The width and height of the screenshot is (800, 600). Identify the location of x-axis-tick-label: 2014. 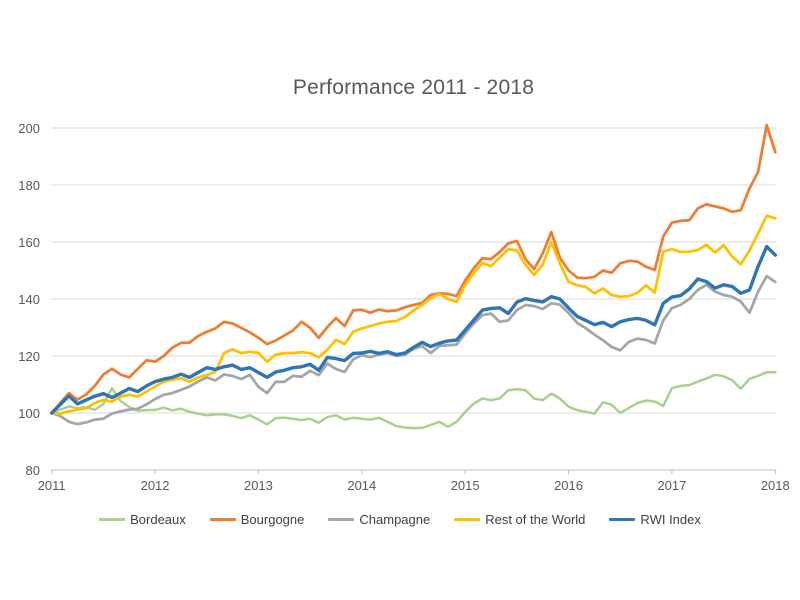
(362, 485).